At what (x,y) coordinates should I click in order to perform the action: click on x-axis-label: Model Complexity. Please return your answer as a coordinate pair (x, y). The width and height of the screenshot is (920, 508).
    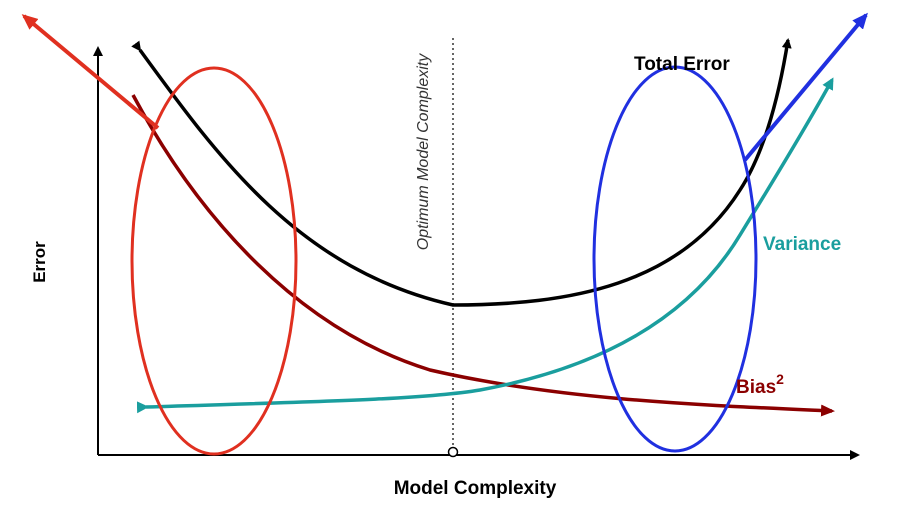
    Looking at the image, I should click on (475, 488).